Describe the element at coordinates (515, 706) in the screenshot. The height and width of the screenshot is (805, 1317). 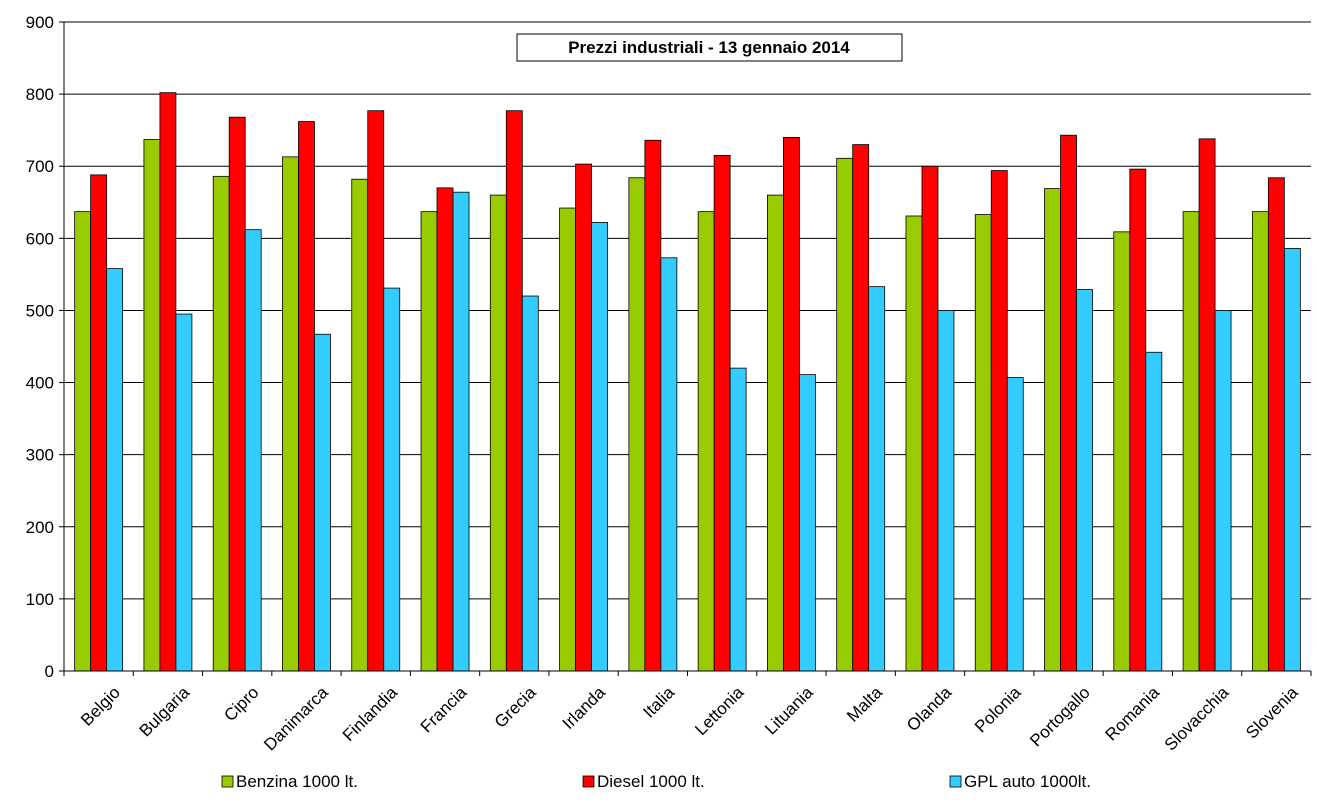
I see `x-tick-label: Grecia` at that location.